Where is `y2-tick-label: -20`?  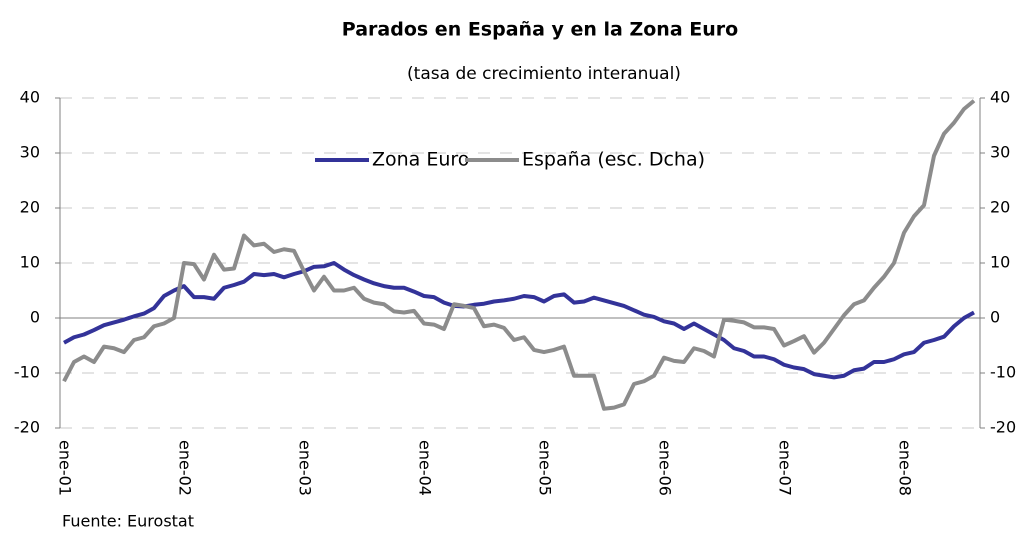
y2-tick-label: -20 is located at coordinates (1003, 427).